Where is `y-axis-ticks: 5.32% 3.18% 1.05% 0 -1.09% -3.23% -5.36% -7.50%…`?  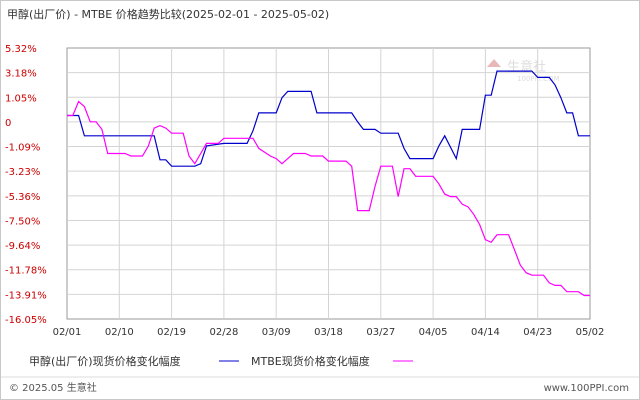 y-axis-ticks: 5.32% 3.18% 1.05% 0 -1.09% -3.23% -5.36% -7.50%… is located at coordinates (26, 185).